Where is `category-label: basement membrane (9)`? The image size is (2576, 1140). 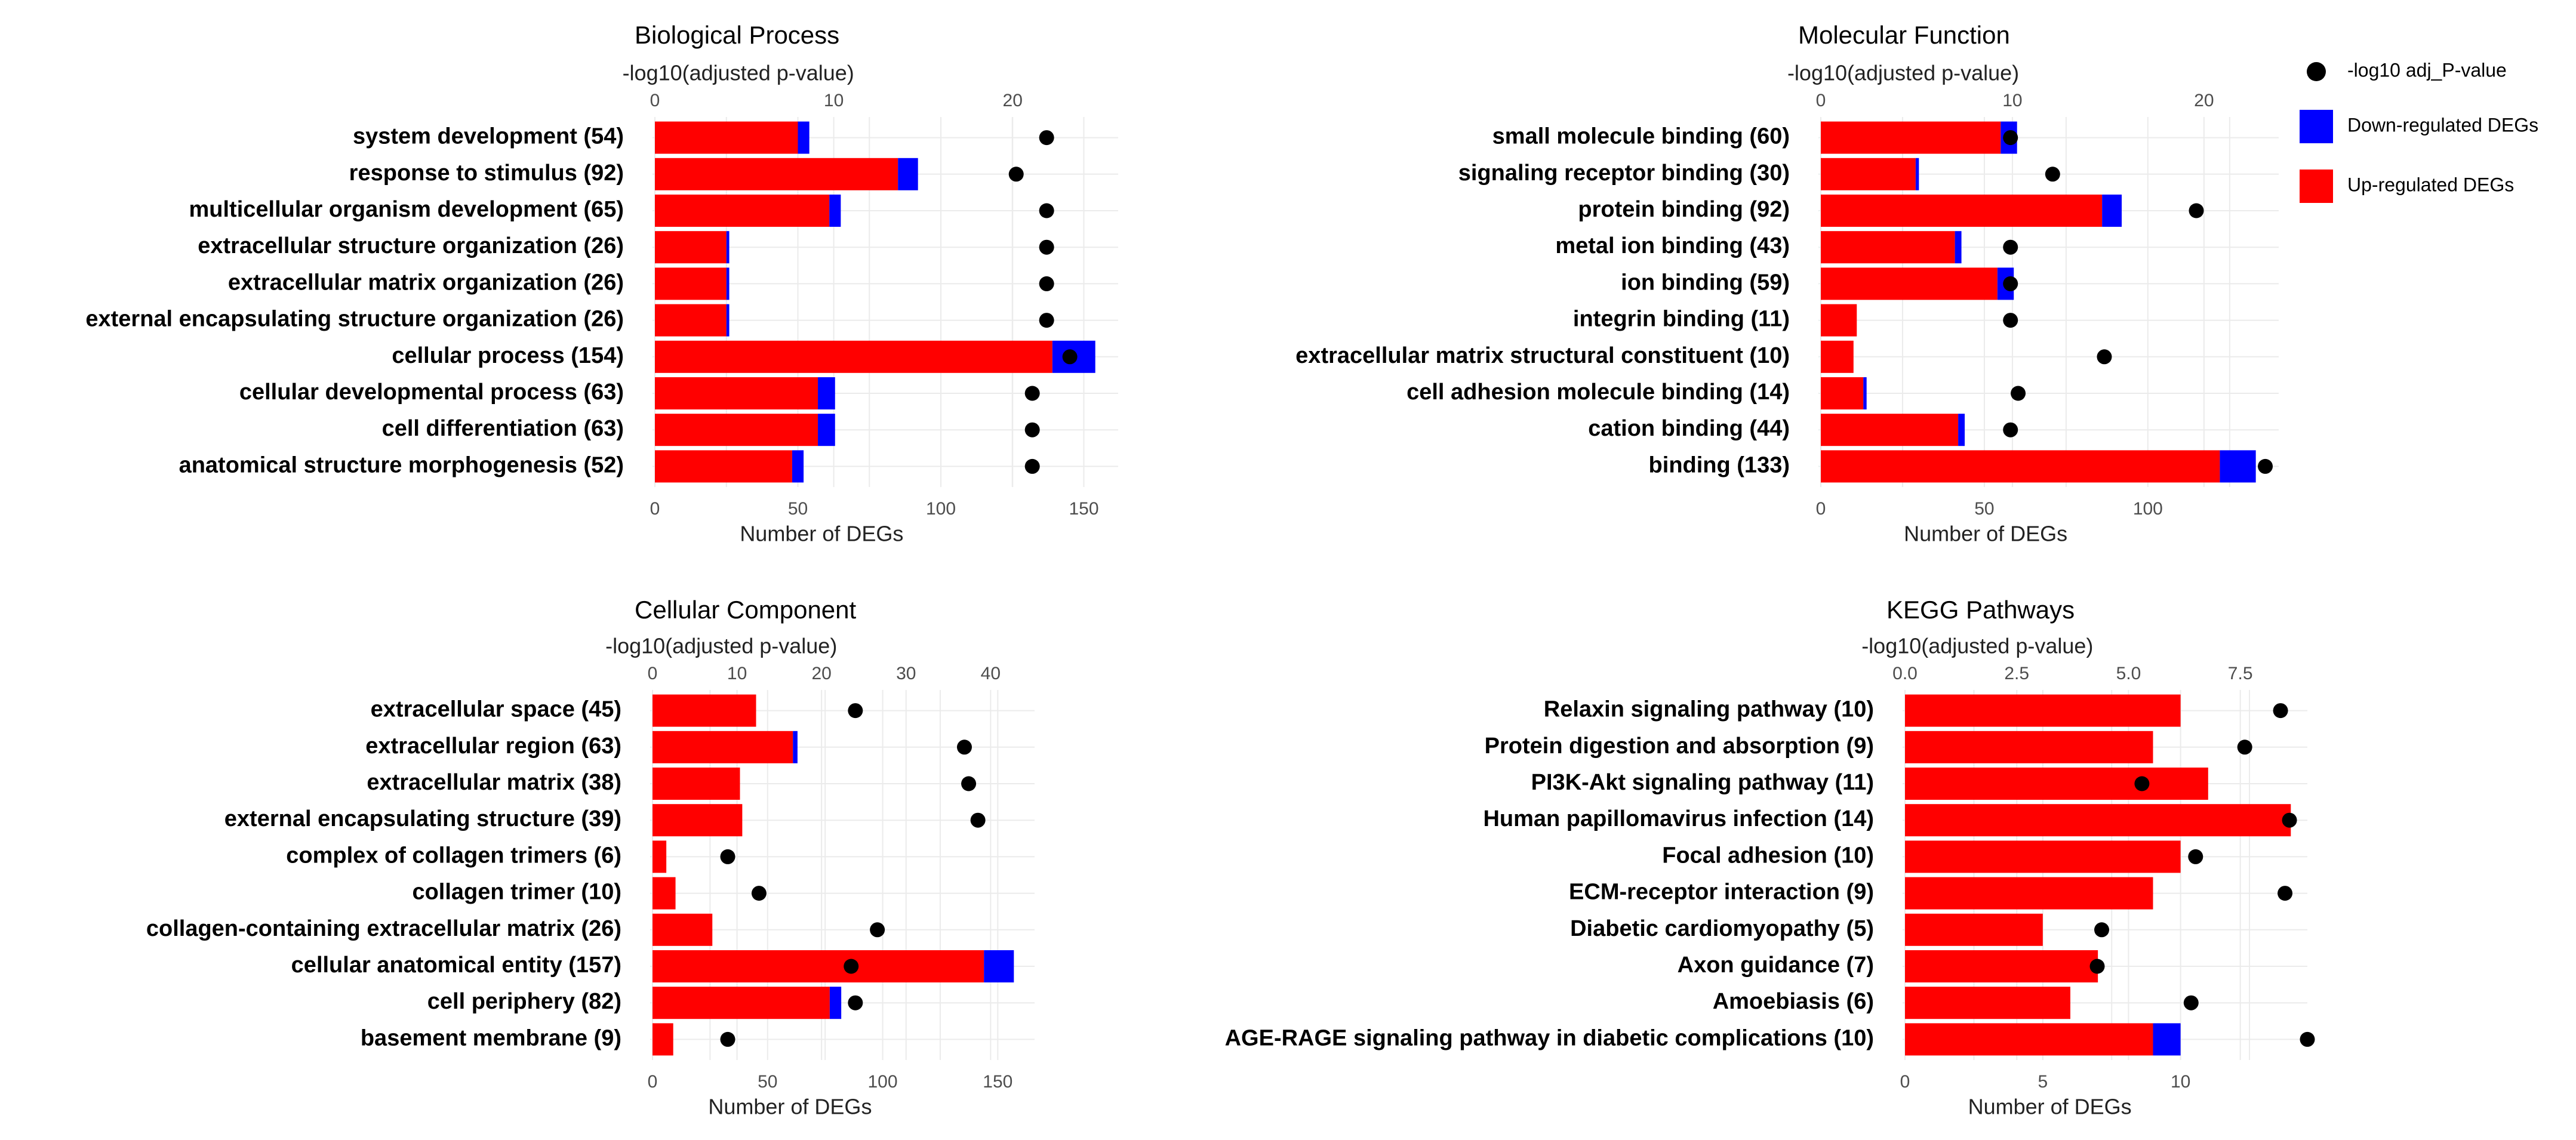
category-label: basement membrane (9) is located at coordinates (491, 1037).